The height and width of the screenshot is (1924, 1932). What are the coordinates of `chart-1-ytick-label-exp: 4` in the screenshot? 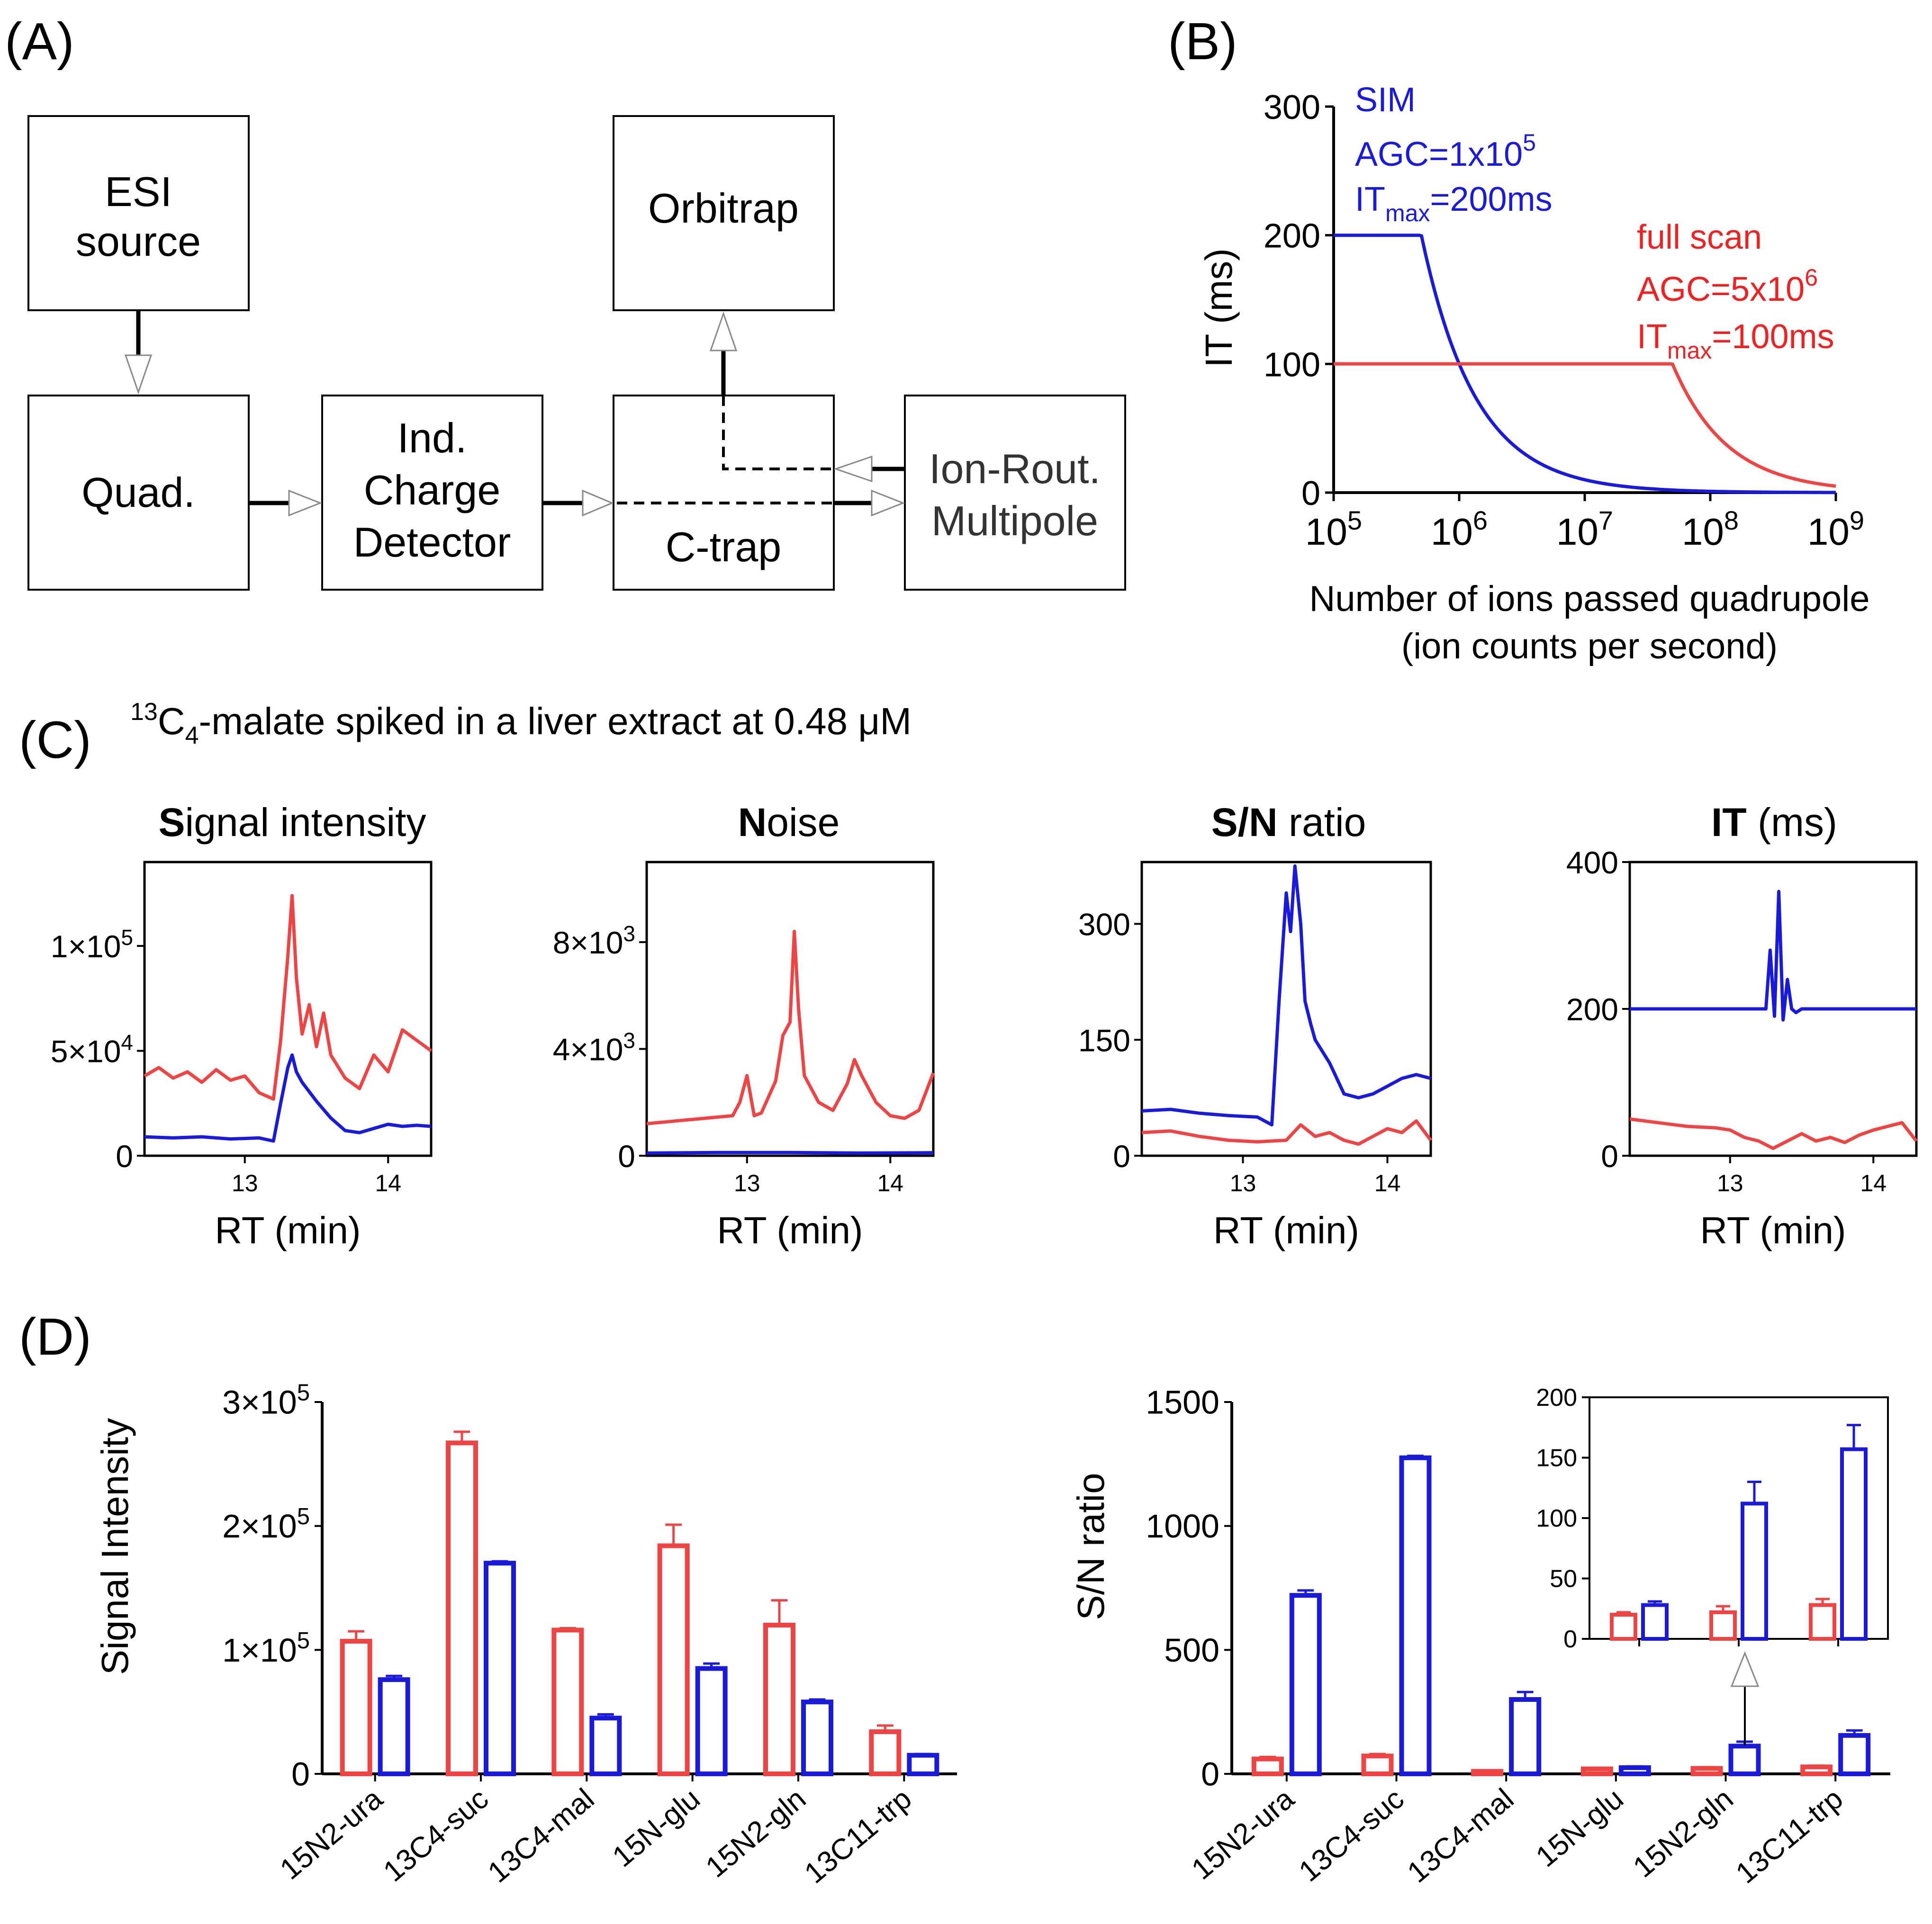 It's located at (127, 1043).